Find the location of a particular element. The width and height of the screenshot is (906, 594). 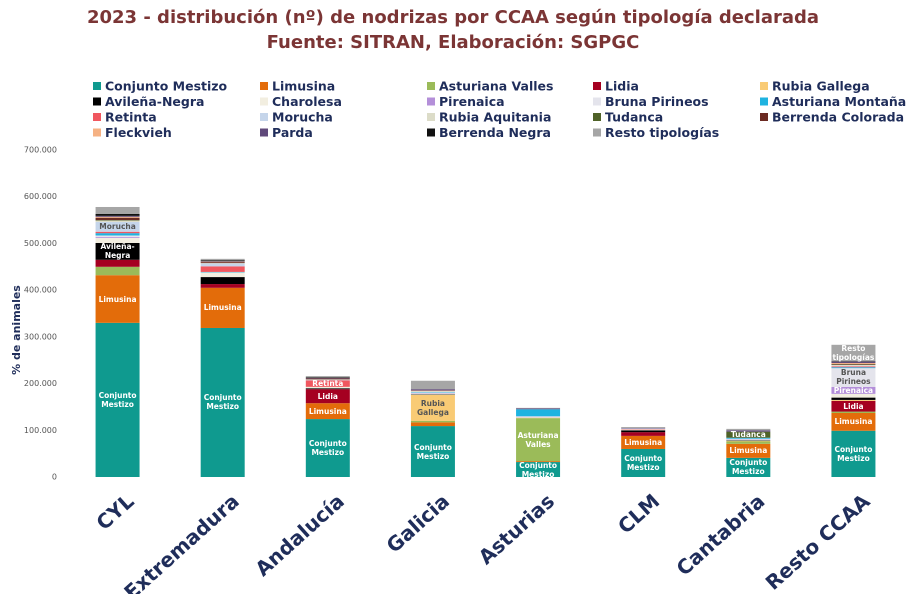

segment-label: Avileña-Negra is located at coordinates (117, 251).